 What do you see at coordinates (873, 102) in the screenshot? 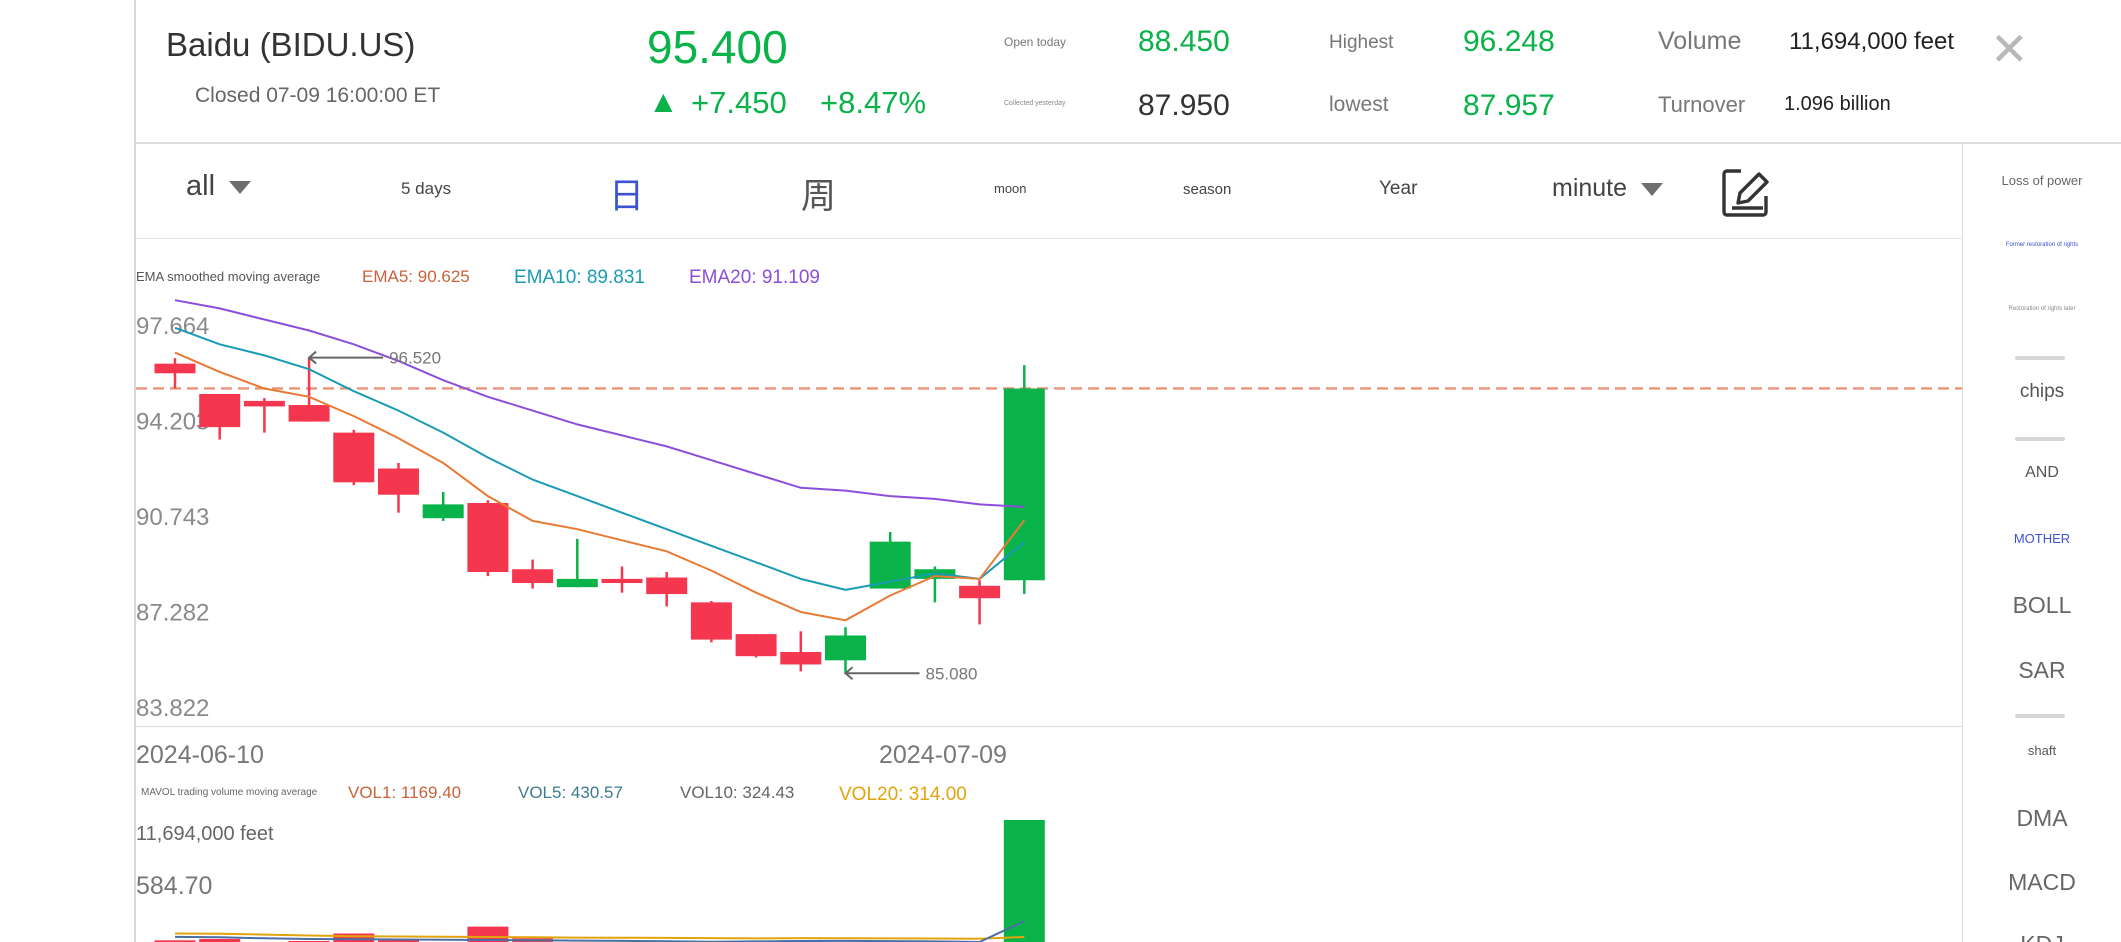
I see `percent-change: +8.47%` at bounding box center [873, 102].